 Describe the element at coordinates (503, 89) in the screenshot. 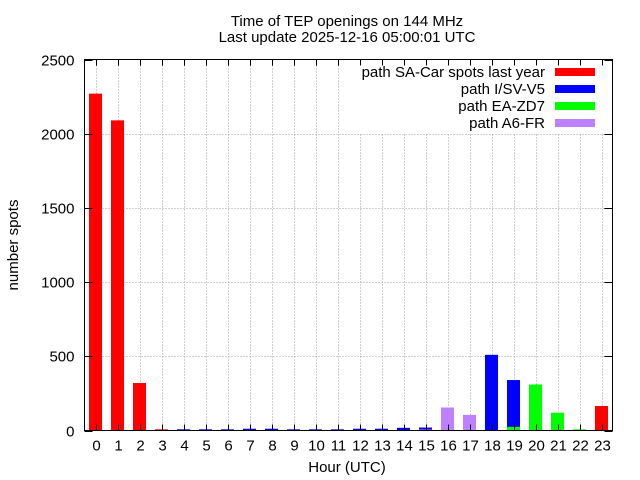

I see `legend-label: path I/SV-V5` at that location.